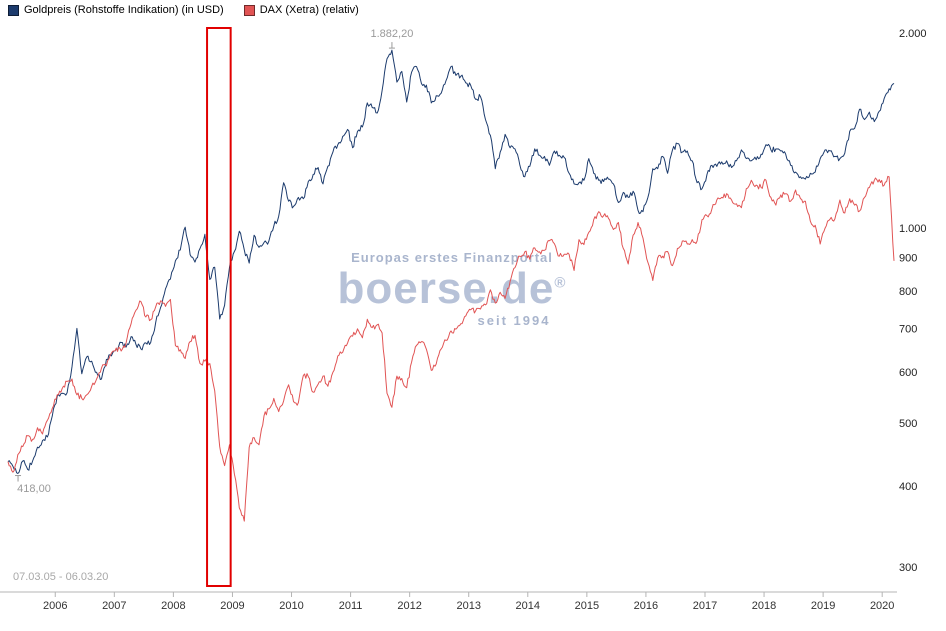  I want to click on legend-item-dax: DAX (Xetra) (relativ), so click(301, 10).